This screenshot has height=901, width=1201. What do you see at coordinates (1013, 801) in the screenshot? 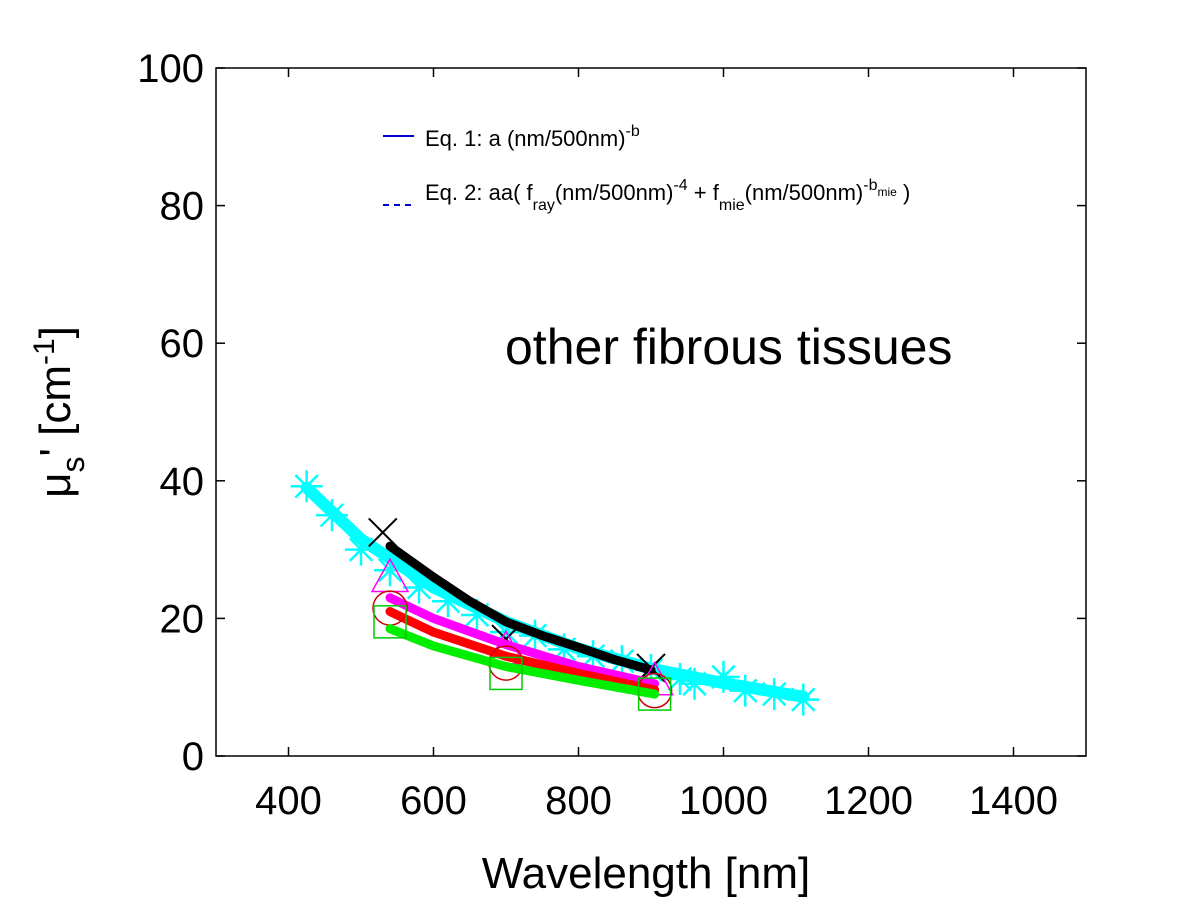
I see `x-tick-label: 1400` at bounding box center [1013, 801].